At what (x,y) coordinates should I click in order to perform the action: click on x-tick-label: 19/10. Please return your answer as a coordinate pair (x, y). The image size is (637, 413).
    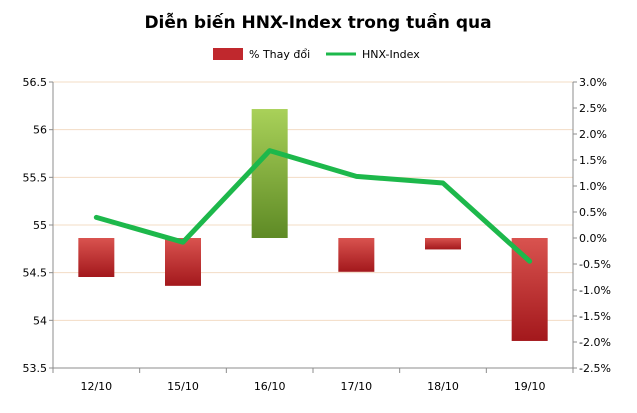
    Looking at the image, I should click on (530, 386).